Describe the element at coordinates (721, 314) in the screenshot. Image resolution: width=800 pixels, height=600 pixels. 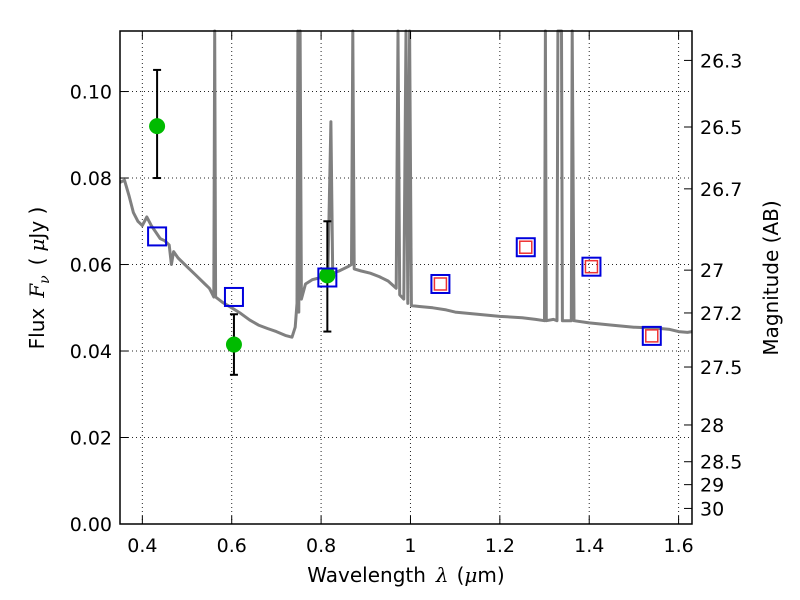
I see `y2-tick-label: 27.2` at that location.